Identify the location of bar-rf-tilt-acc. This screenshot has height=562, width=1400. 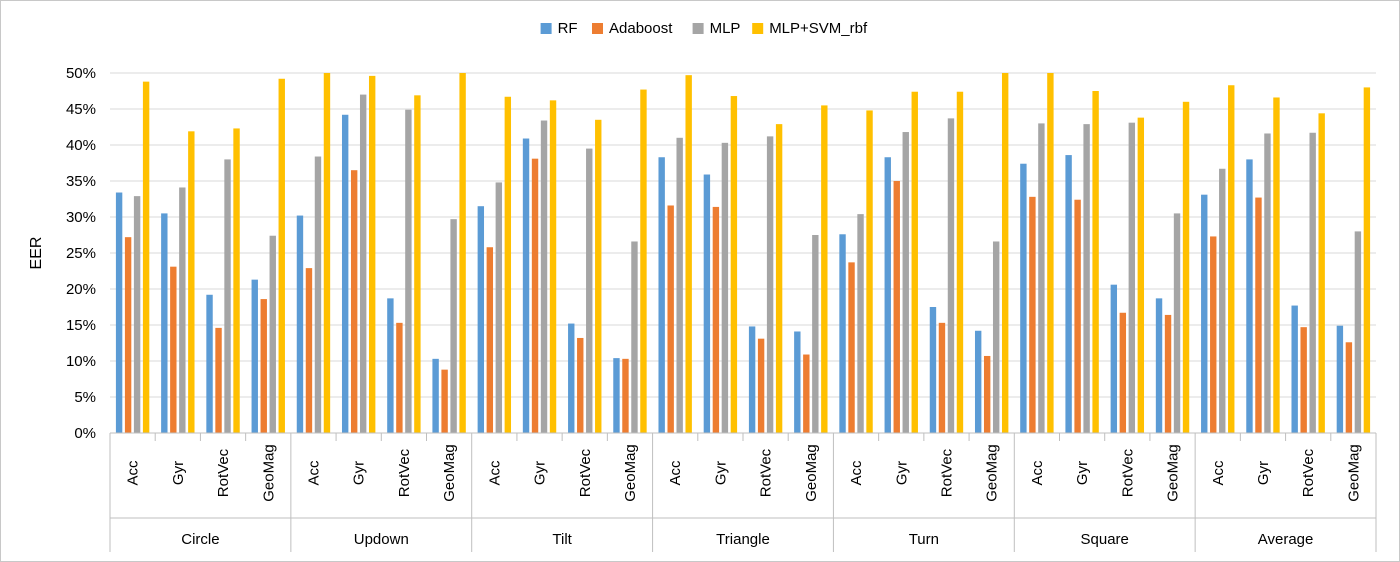
(481, 319).